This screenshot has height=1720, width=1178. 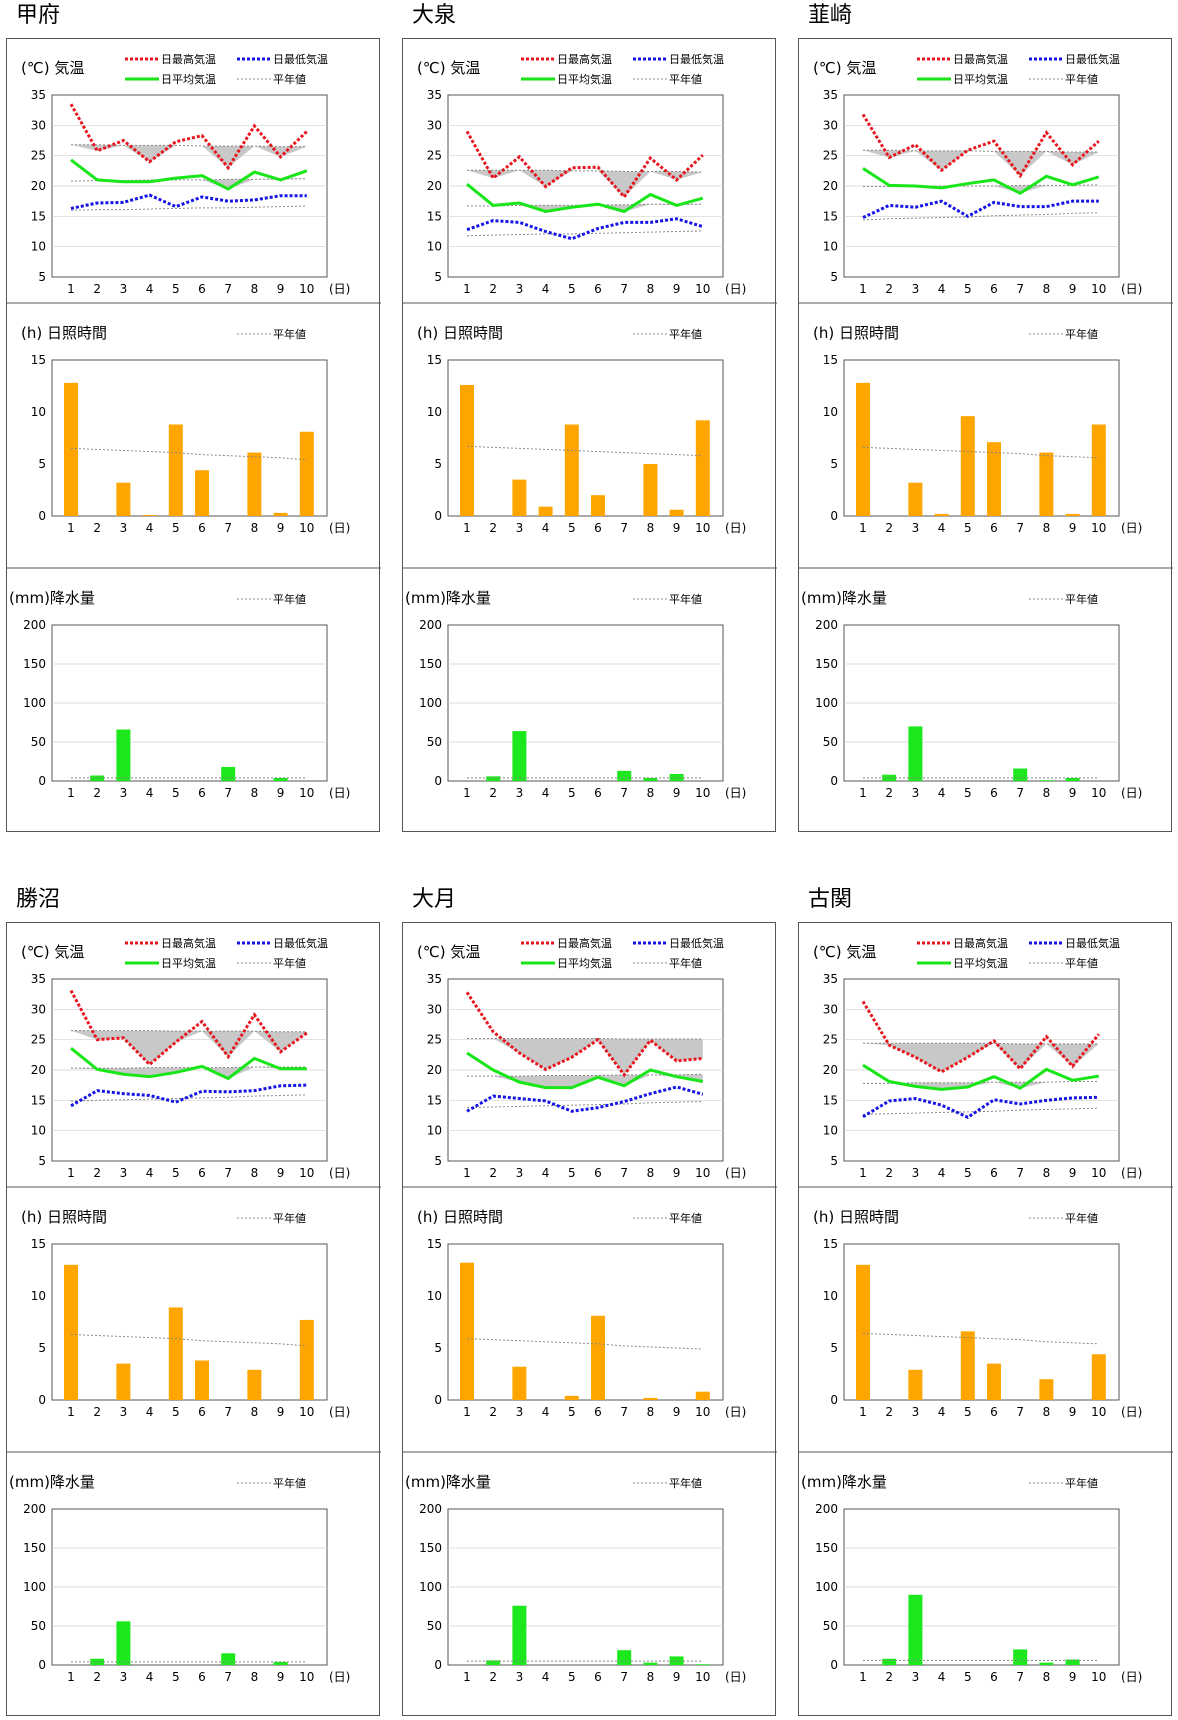 What do you see at coordinates (830, 15) in the screenshot?
I see `station-name: 韮崎` at bounding box center [830, 15].